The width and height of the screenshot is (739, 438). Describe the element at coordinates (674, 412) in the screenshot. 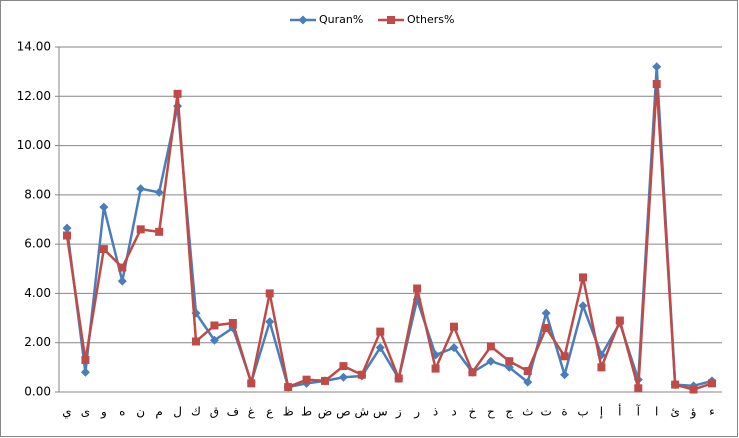

I see `x-tick-label: ئ` at that location.